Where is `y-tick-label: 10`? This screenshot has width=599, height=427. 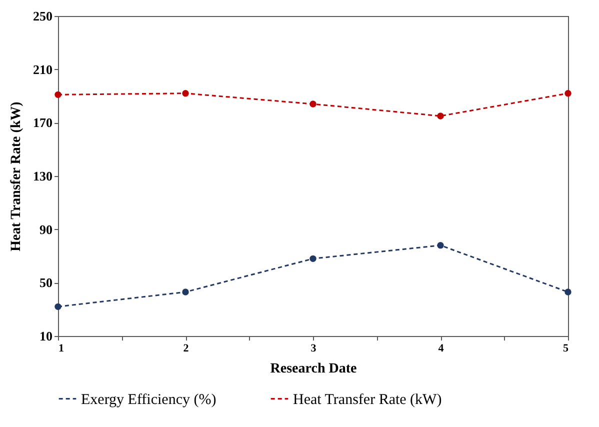
y-tick-label: 10 is located at coordinates (46, 336).